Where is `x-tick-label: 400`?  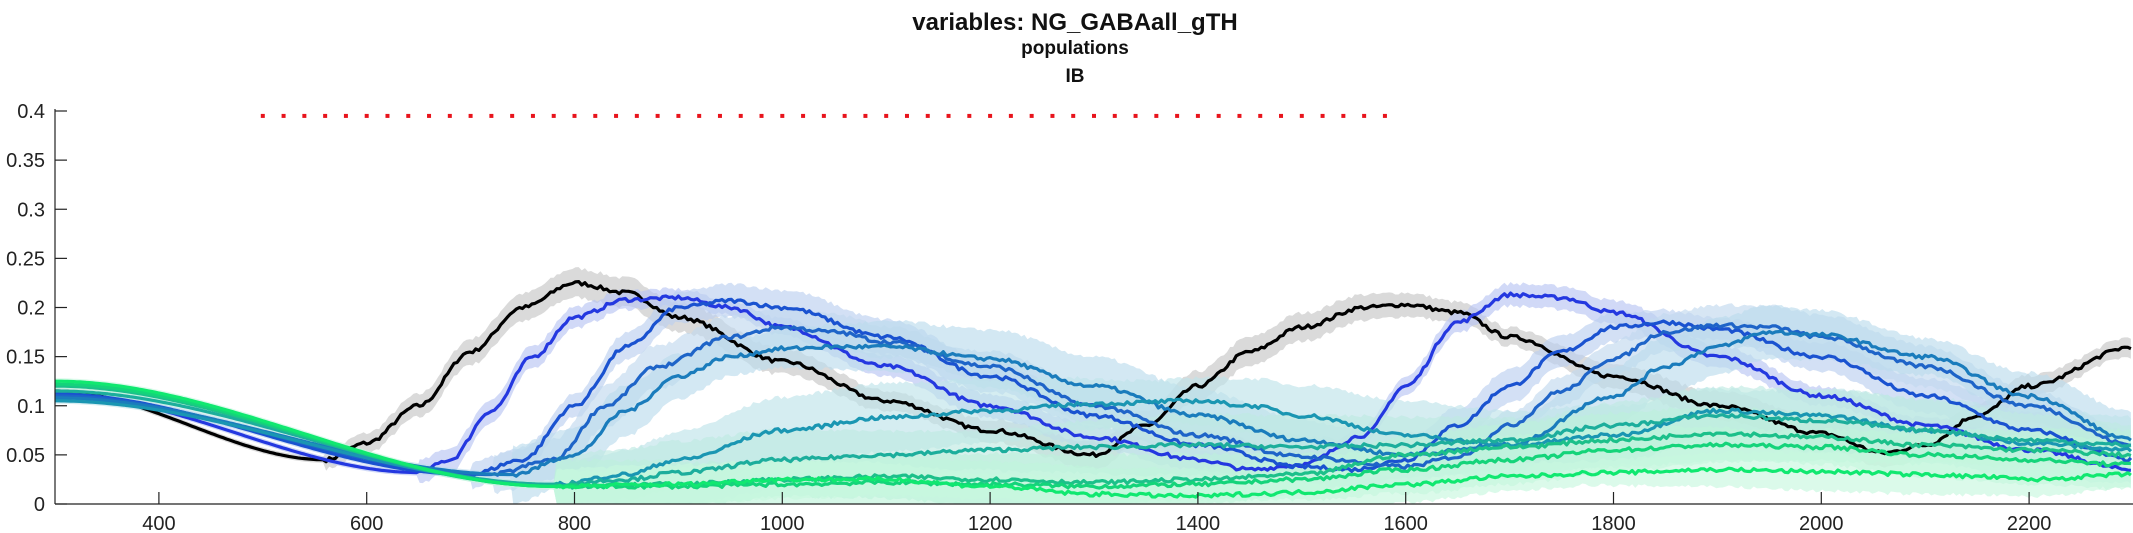
x-tick-label: 400 is located at coordinates (158, 523).